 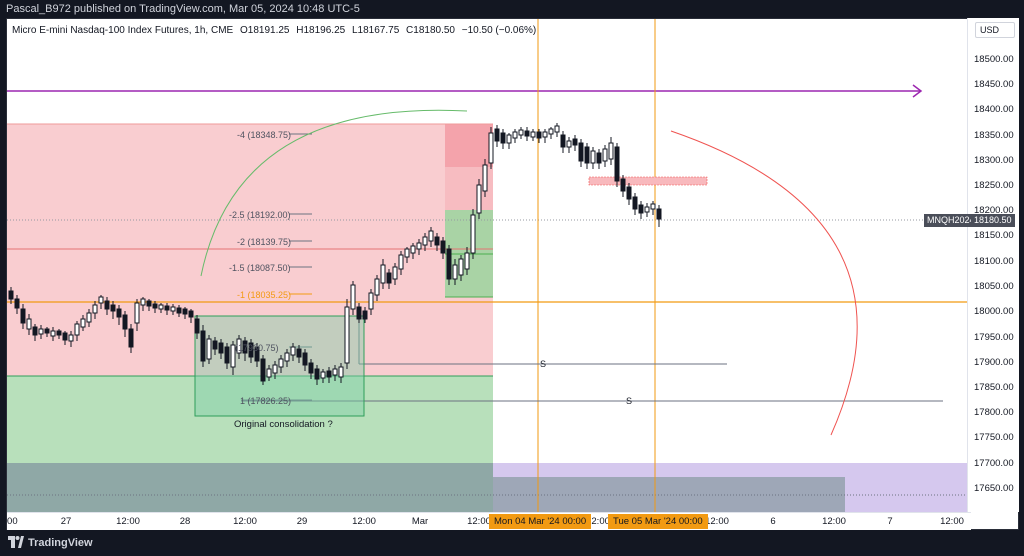 I want to click on time-tick: 6, so click(x=773, y=521).